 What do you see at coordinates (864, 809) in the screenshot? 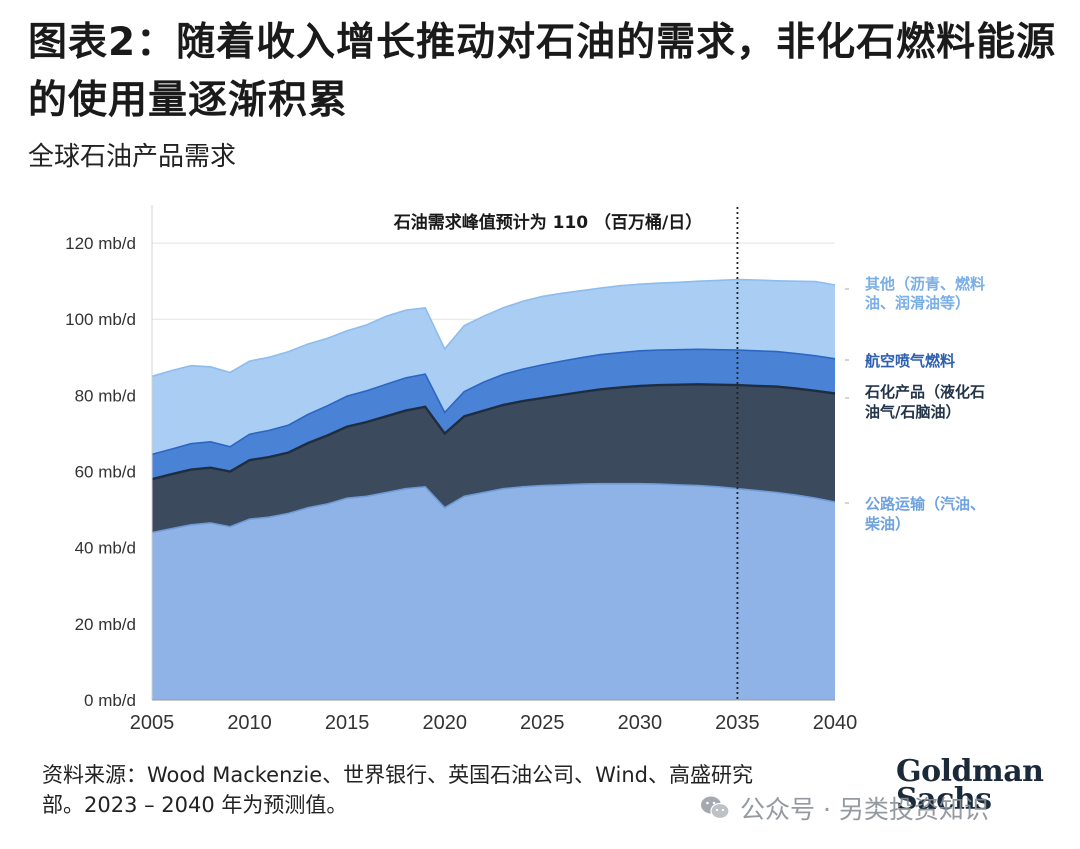
I see `watermark-text: 公众号 · 另类投资知识` at bounding box center [864, 809].